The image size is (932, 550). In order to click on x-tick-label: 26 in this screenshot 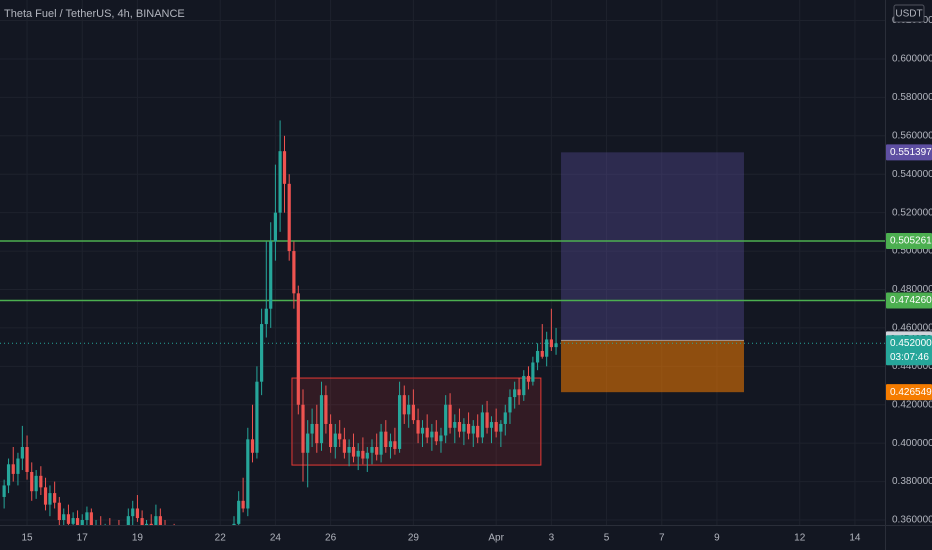, I will do `click(331, 538)`.